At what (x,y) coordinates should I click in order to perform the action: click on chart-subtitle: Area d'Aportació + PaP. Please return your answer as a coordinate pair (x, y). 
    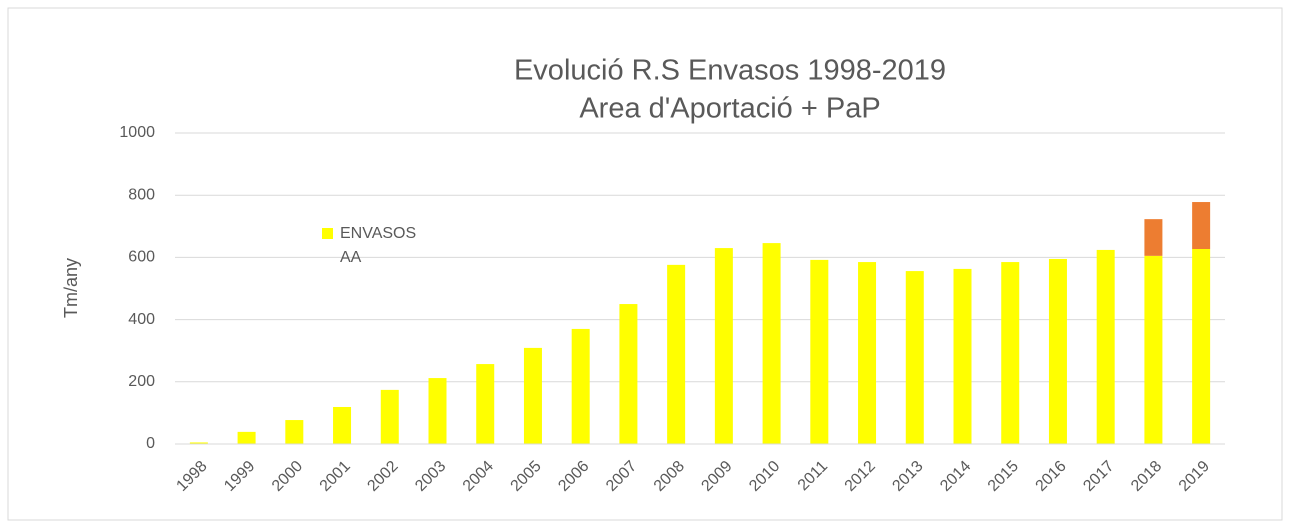
    Looking at the image, I should click on (729, 109).